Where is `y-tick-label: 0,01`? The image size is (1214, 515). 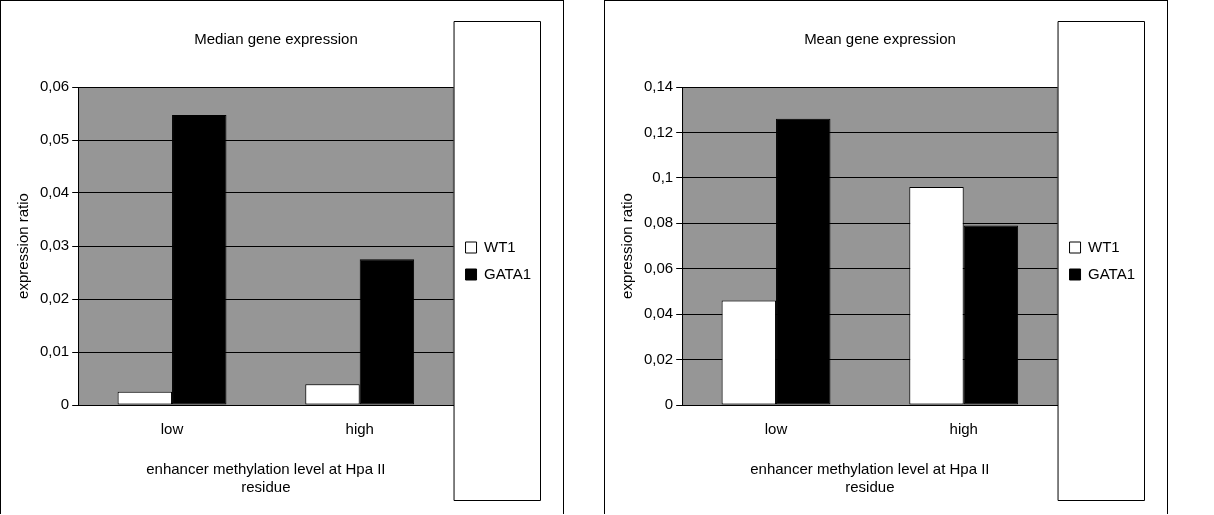
y-tick-label: 0,01 is located at coordinates (54, 351).